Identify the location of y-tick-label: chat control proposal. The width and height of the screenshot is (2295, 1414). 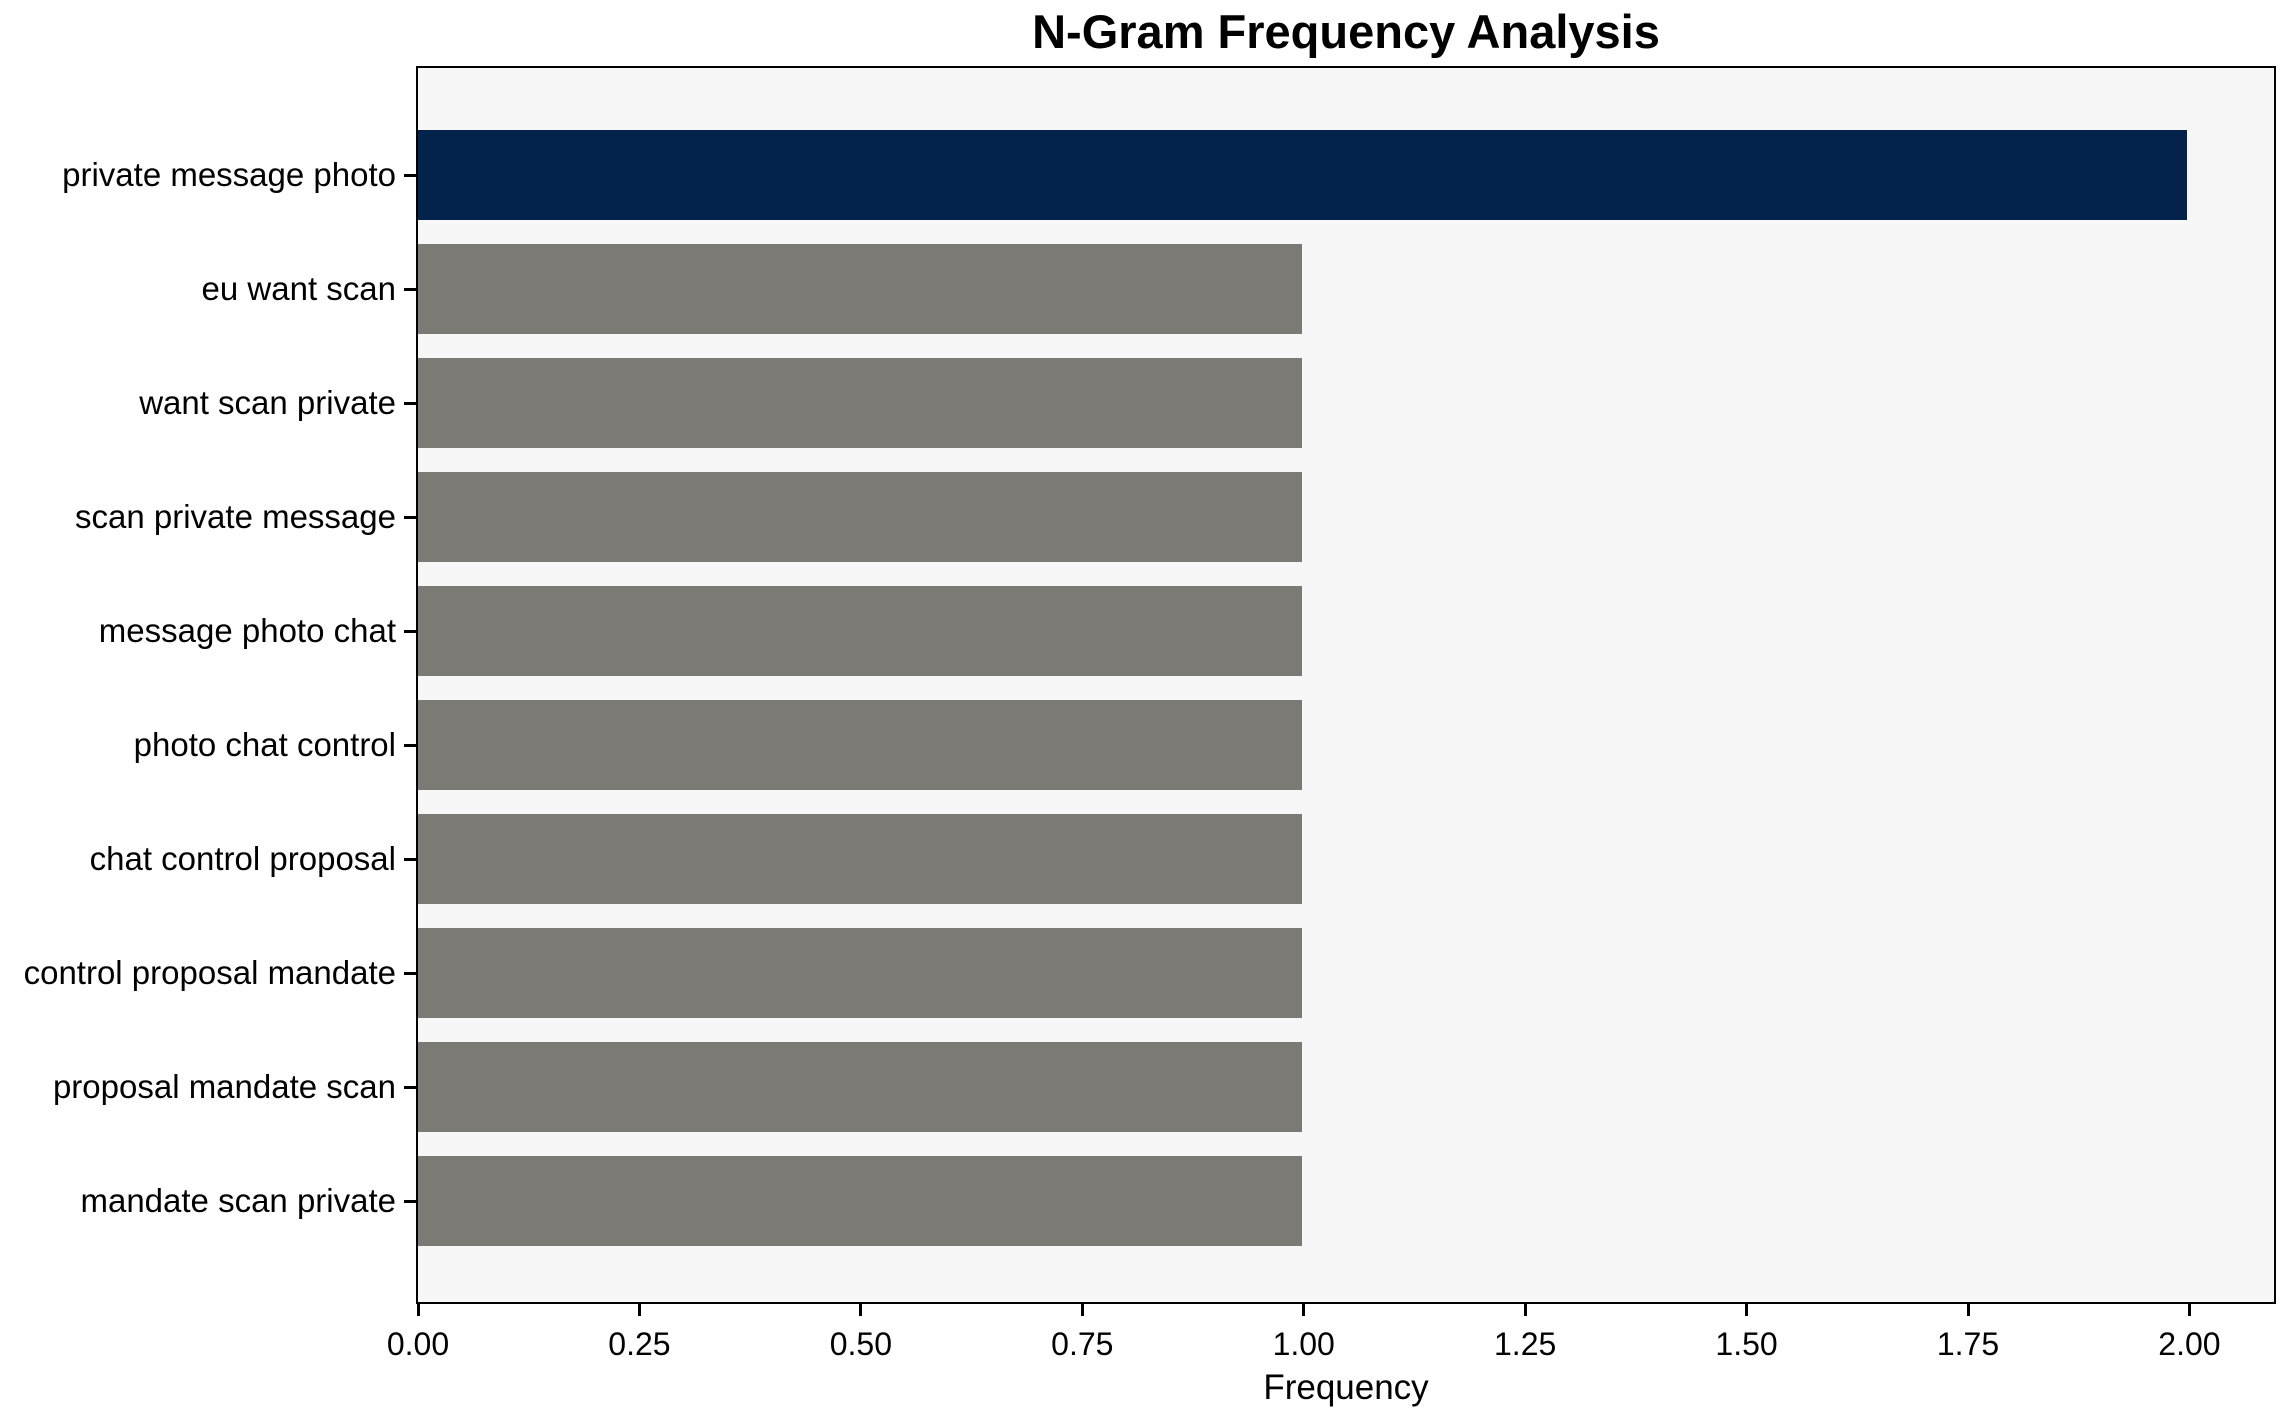
(242, 858).